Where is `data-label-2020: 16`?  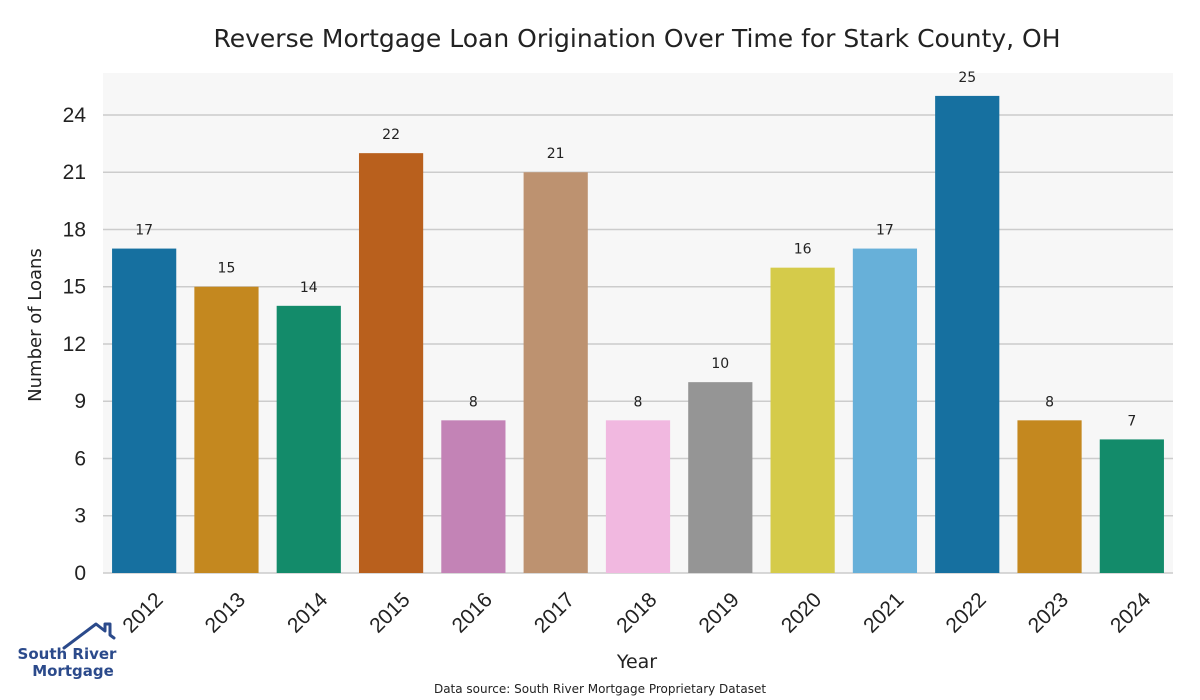
data-label-2020: 16 is located at coordinates (803, 250).